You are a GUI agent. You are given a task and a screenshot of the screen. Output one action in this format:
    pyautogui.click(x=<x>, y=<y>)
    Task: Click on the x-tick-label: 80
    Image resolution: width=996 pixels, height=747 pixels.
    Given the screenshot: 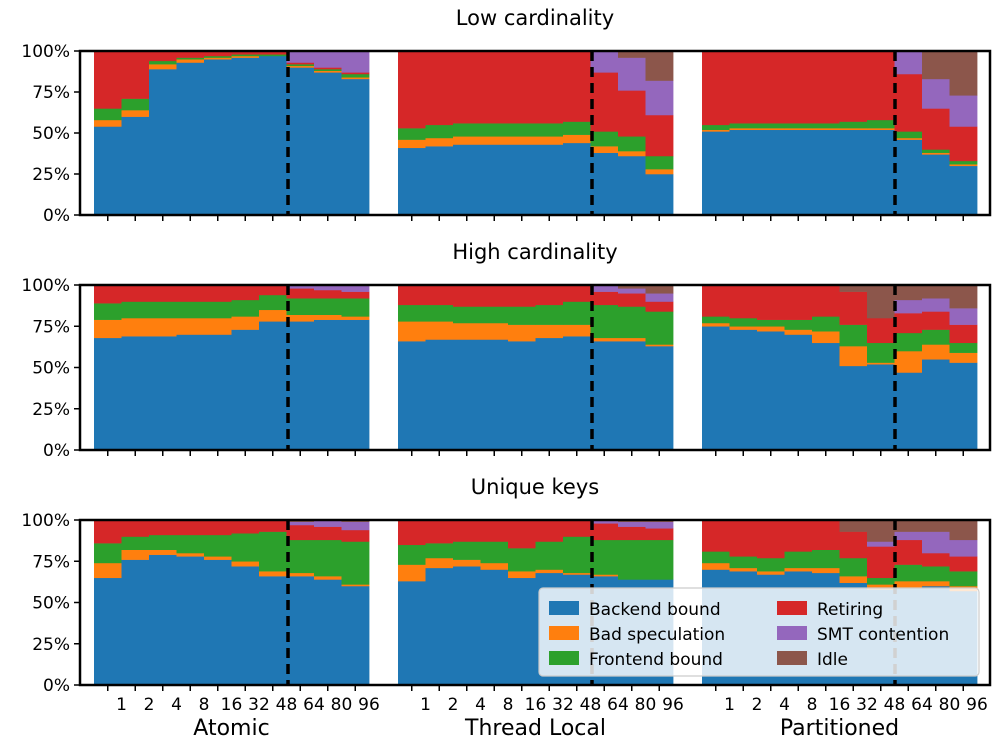 What is the action you would take?
    pyautogui.click(x=646, y=705)
    